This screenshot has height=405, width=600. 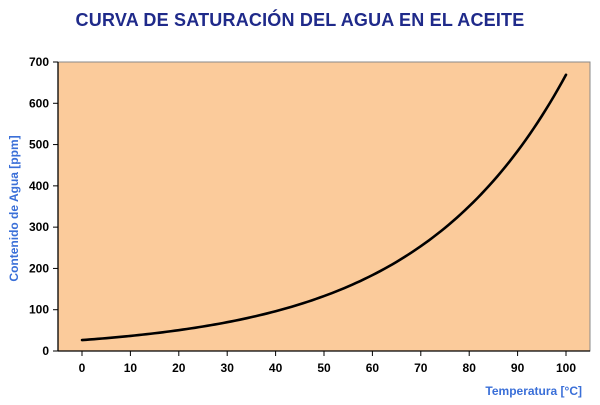 I want to click on y-tick-label: 200, so click(x=39, y=268).